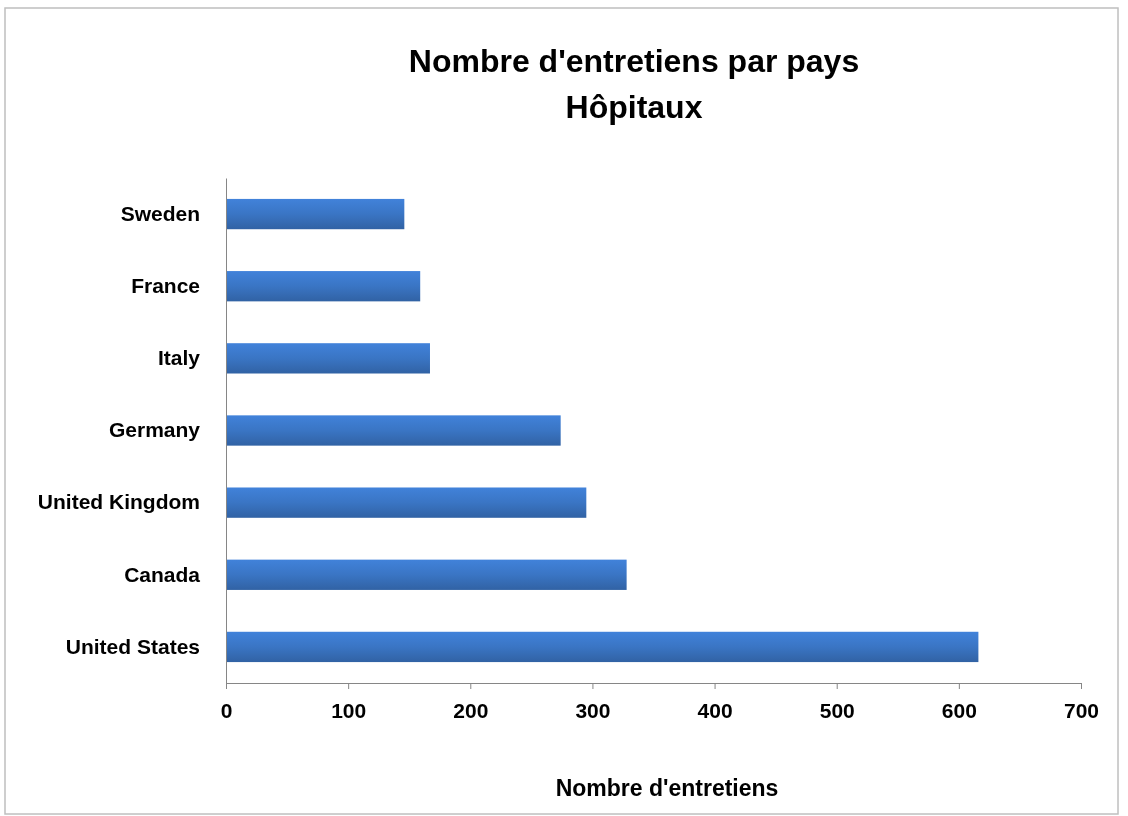  What do you see at coordinates (471, 710) in the screenshot?
I see `x-tick-label: 200` at bounding box center [471, 710].